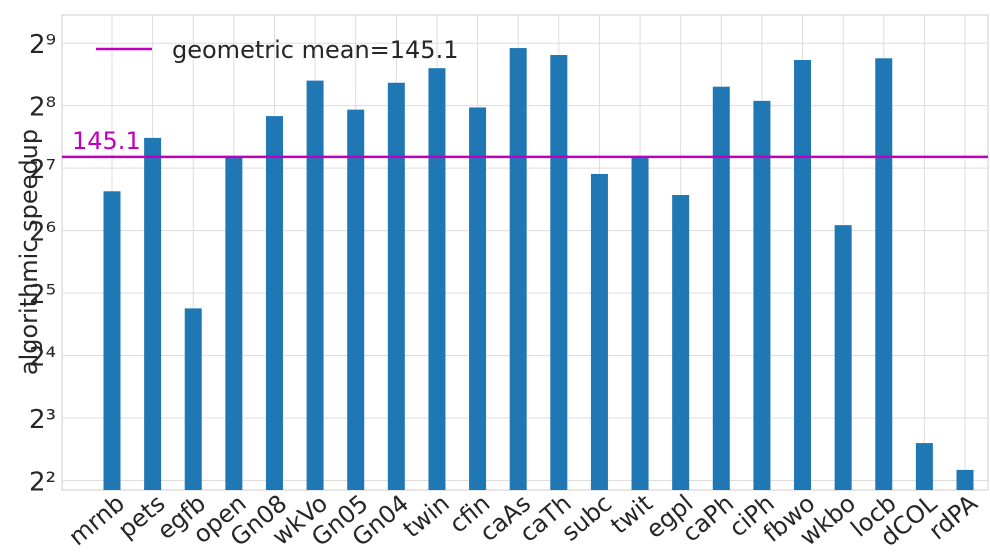 This screenshot has width=990, height=552. What do you see at coordinates (42, 295) in the screenshot?
I see `y-tick-label: 2⁵` at bounding box center [42, 295].